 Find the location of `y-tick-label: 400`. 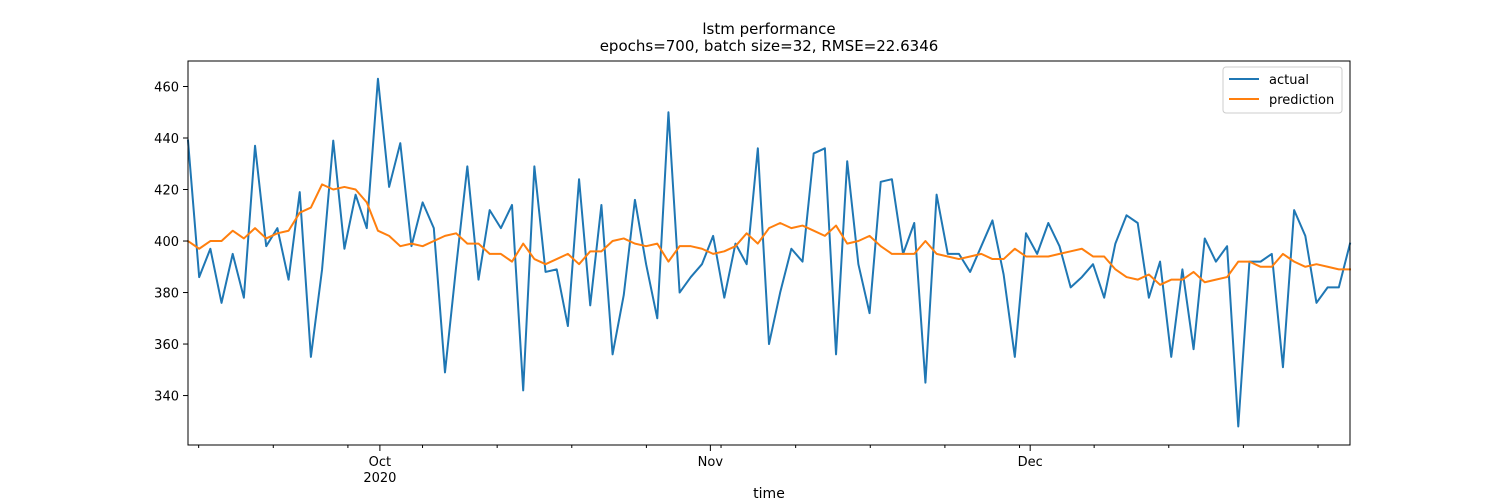

y-tick-label: 400 is located at coordinates (166, 242).